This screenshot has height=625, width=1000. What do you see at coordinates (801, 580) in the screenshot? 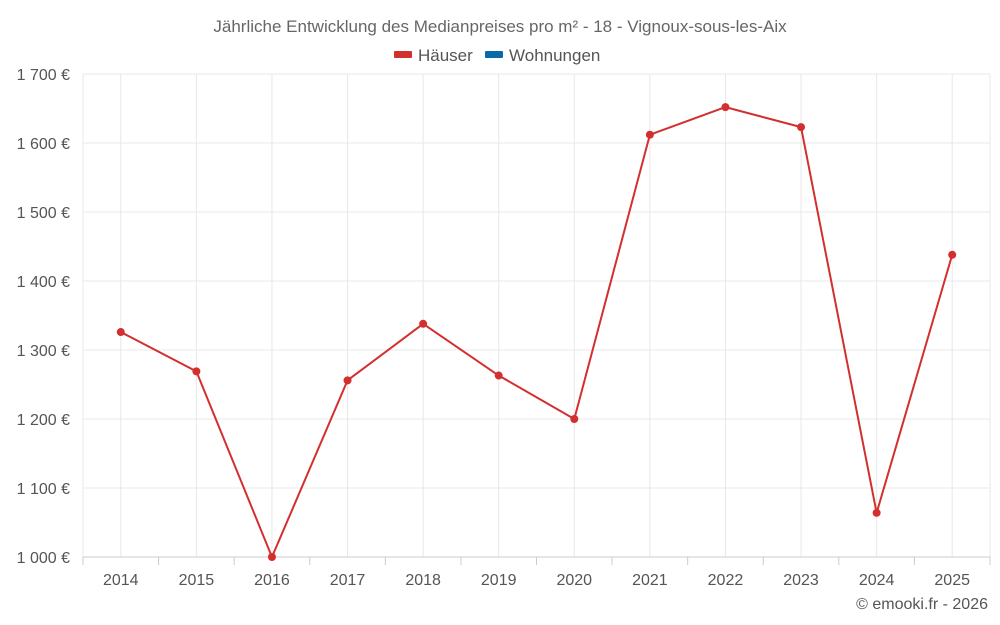
I see `x-tick-label: 2023` at bounding box center [801, 580].